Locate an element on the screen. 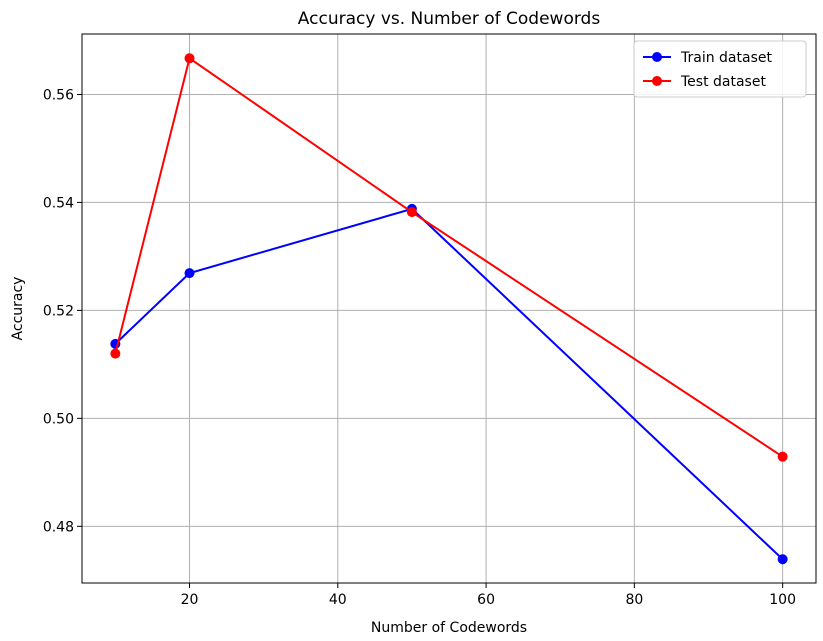  y-tick-label: 0.52 is located at coordinates (58, 311).